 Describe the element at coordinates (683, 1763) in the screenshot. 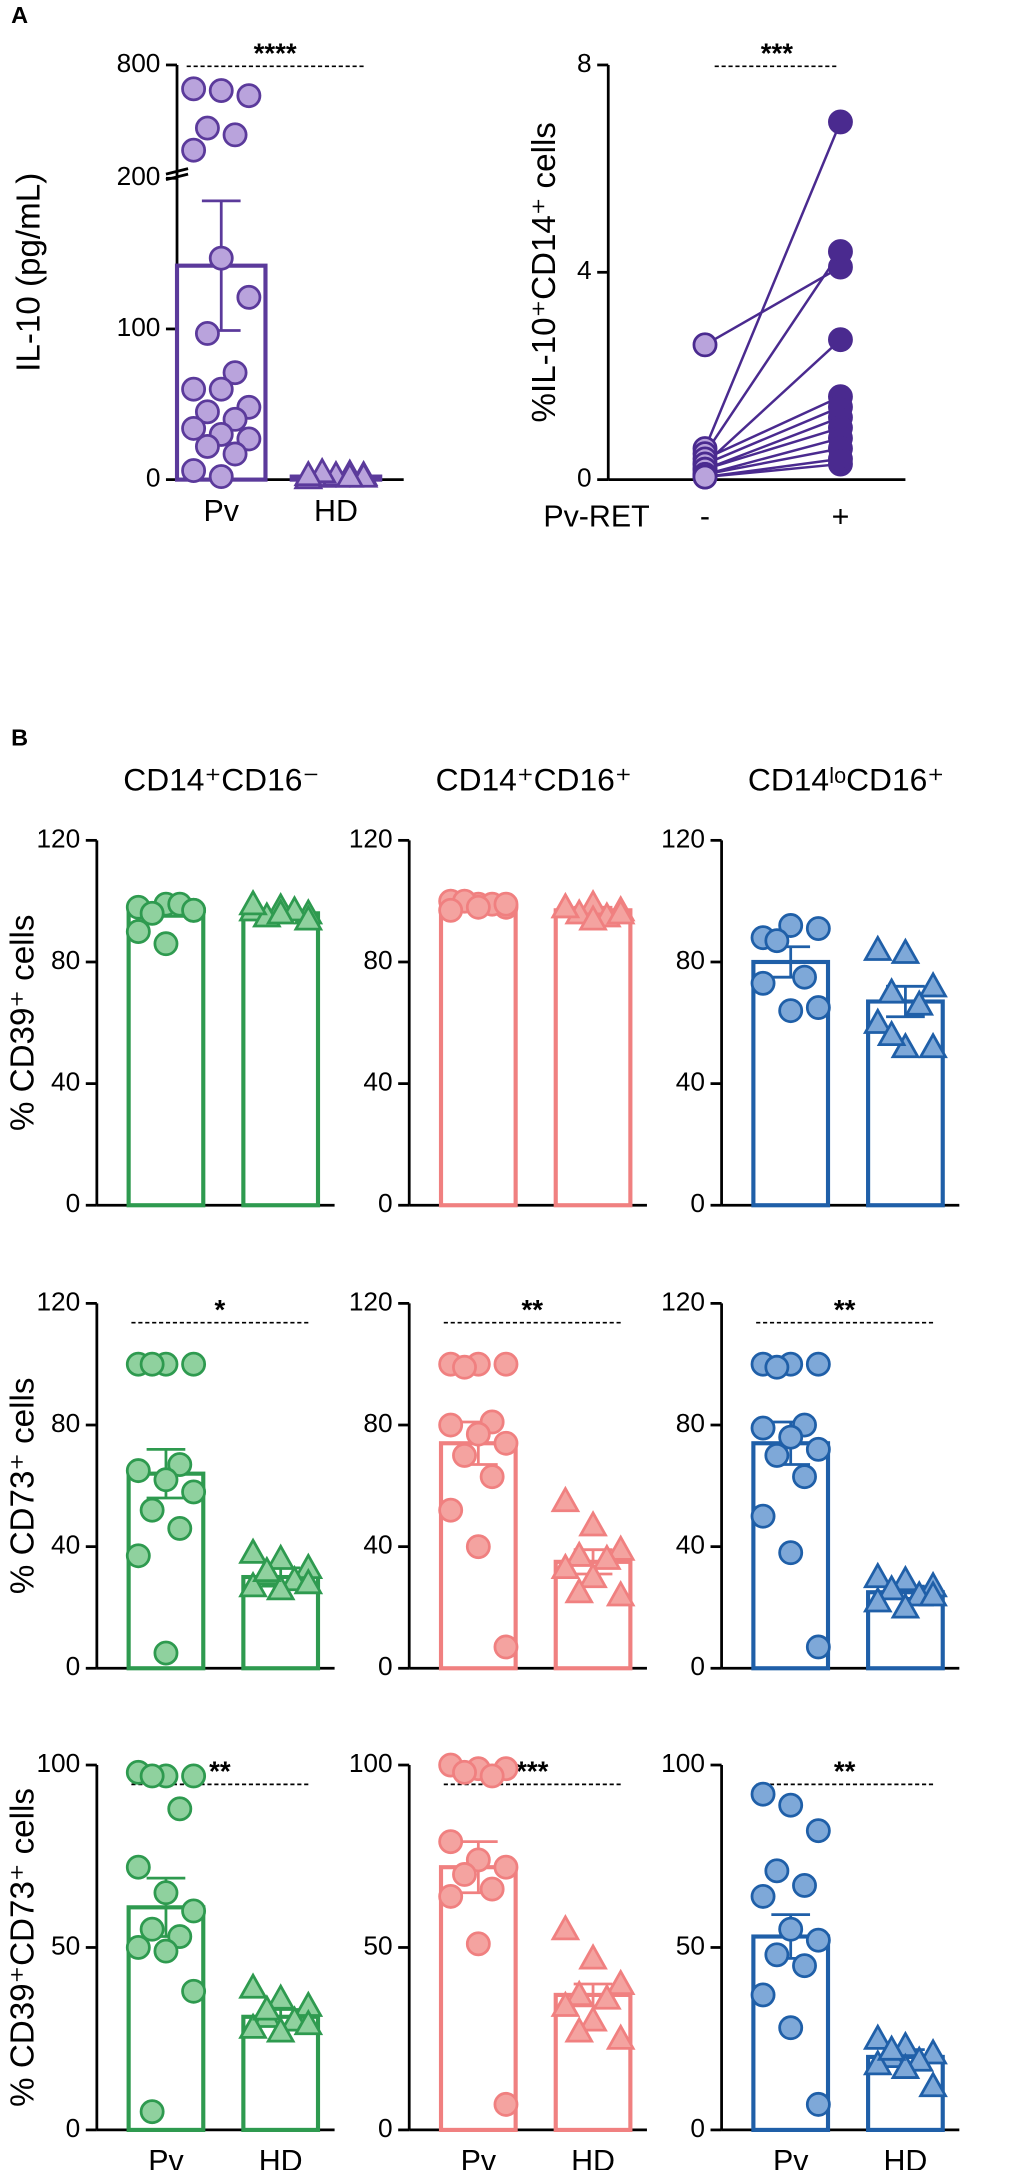

I see `y-tick-label: 100` at that location.